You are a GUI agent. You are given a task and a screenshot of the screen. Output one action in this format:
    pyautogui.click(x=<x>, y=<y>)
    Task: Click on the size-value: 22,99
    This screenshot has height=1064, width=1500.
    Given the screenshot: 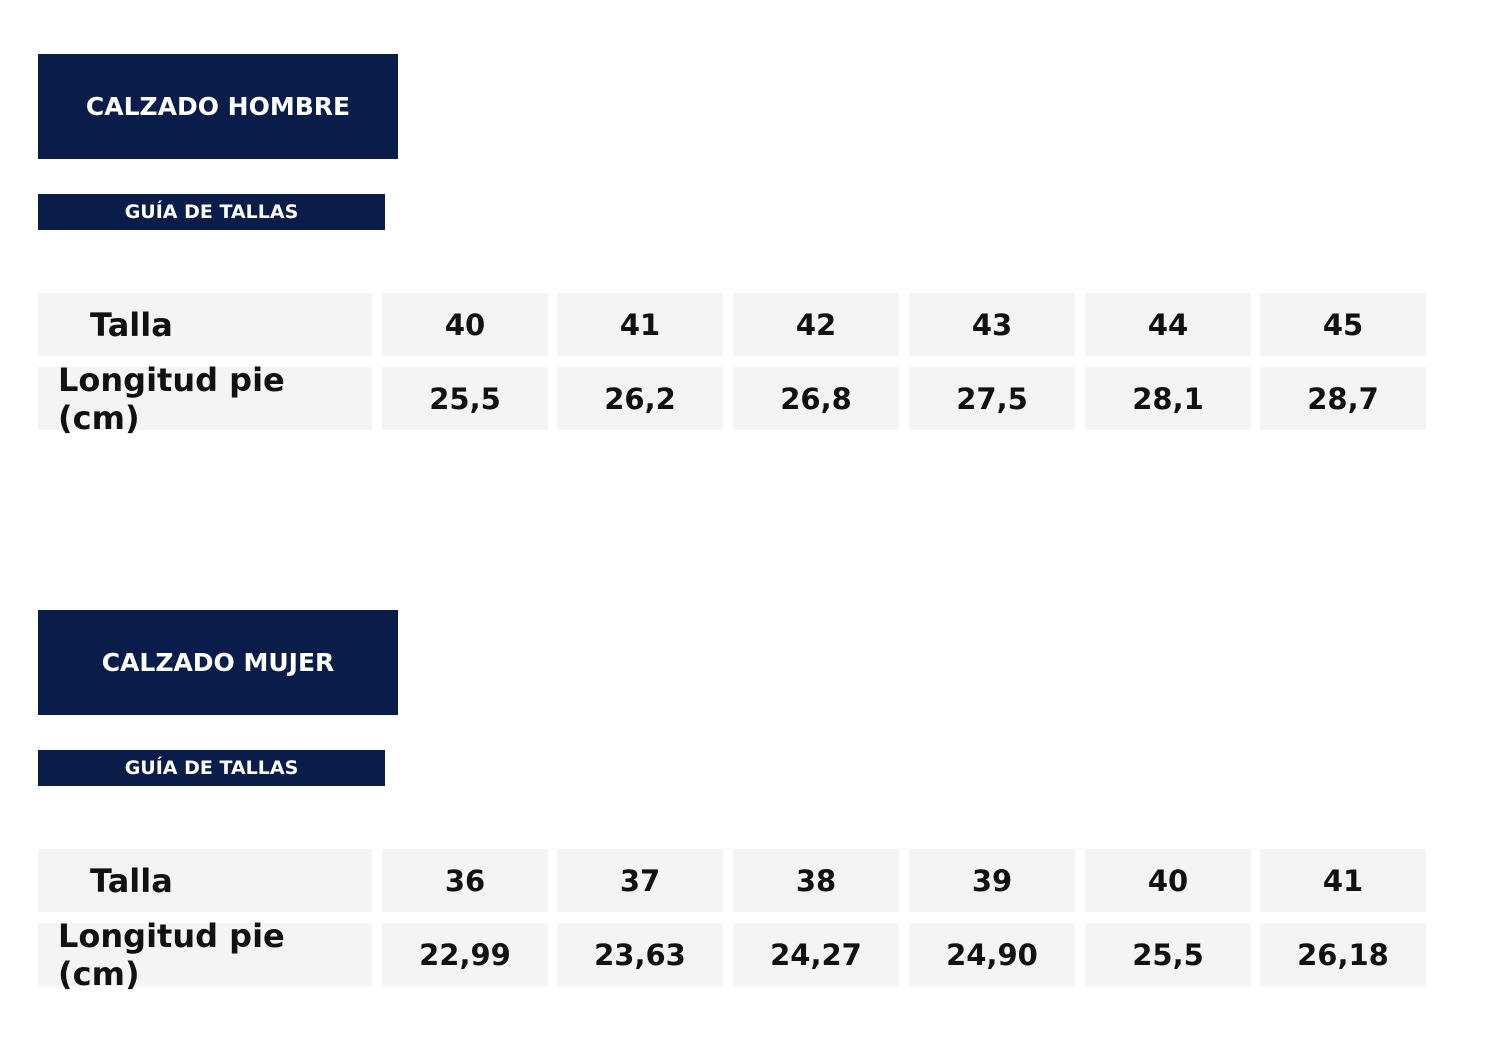 What is the action you would take?
    pyautogui.click(x=465, y=954)
    